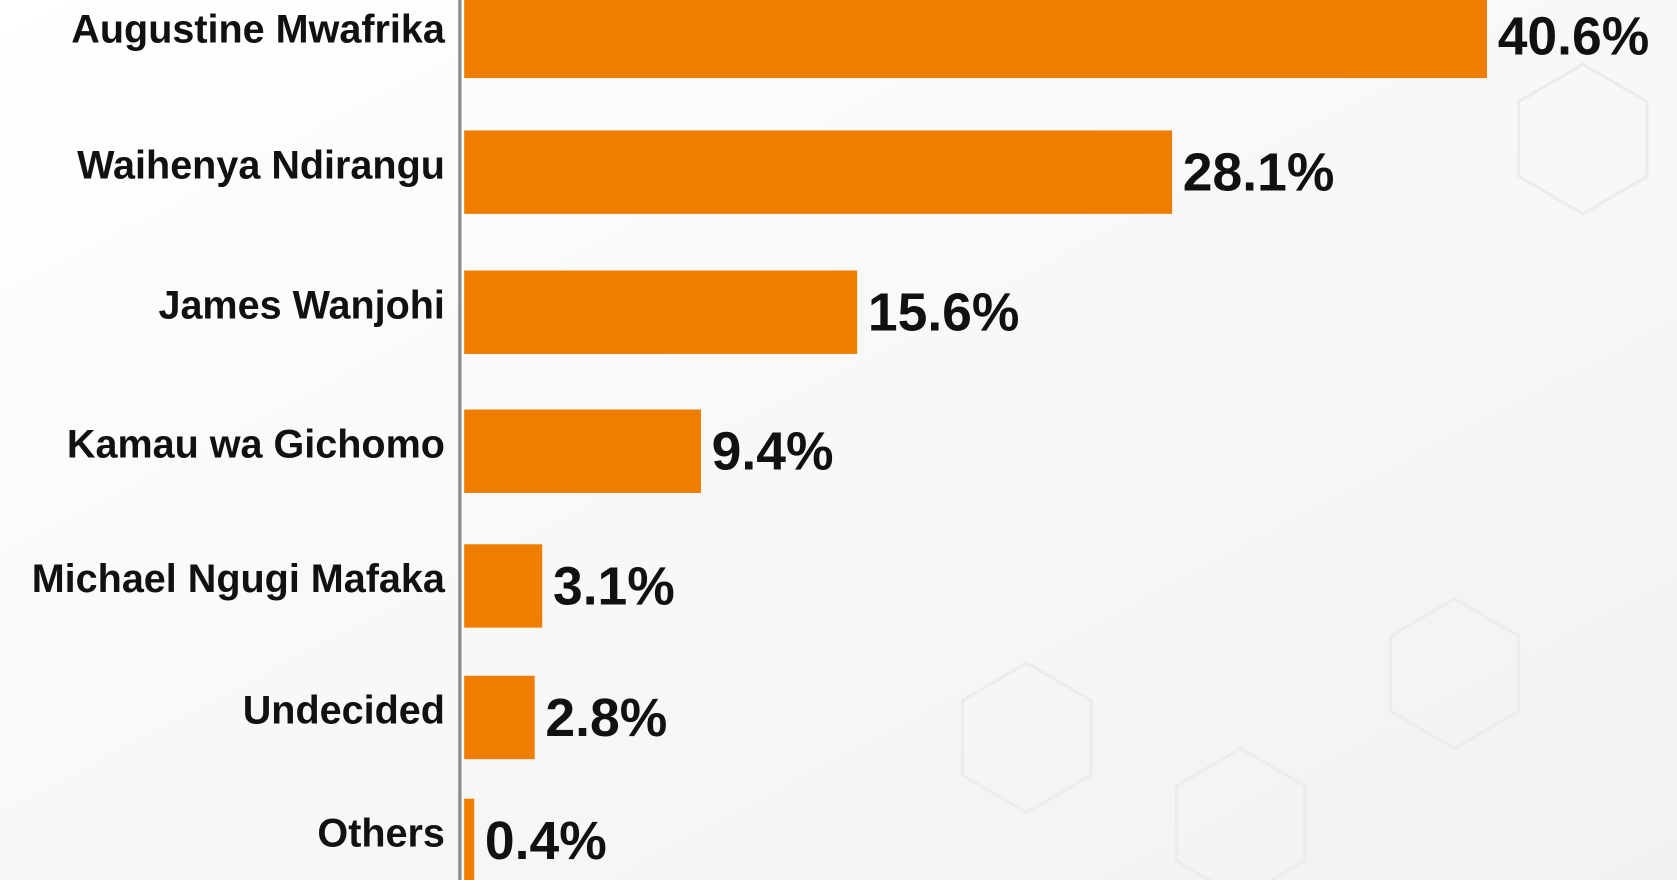 This screenshot has height=880, width=1677. What do you see at coordinates (606, 718) in the screenshot?
I see `value-label: 2.8%` at bounding box center [606, 718].